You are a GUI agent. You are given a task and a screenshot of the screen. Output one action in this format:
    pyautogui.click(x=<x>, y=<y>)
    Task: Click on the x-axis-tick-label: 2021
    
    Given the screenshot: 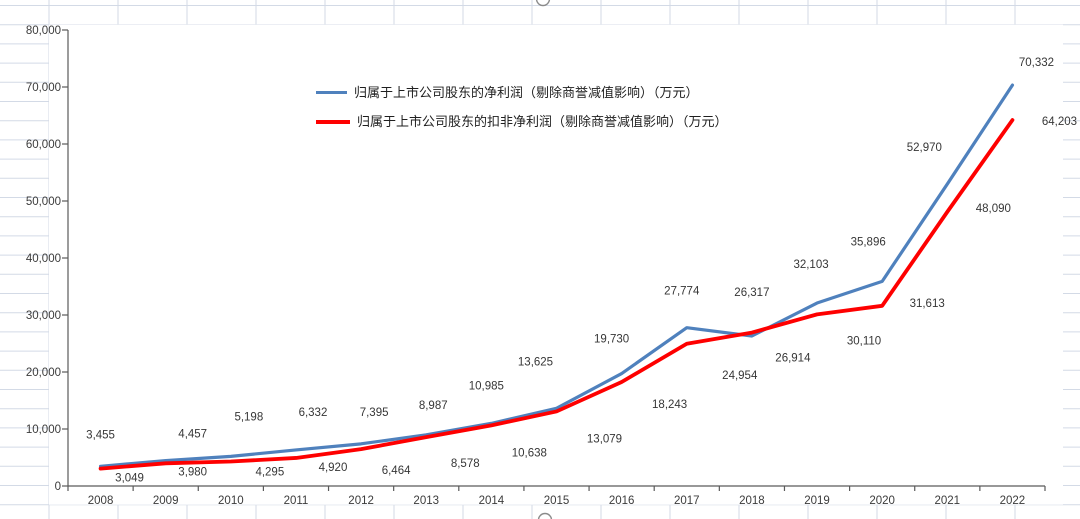 What is the action you would take?
    pyautogui.click(x=948, y=501)
    